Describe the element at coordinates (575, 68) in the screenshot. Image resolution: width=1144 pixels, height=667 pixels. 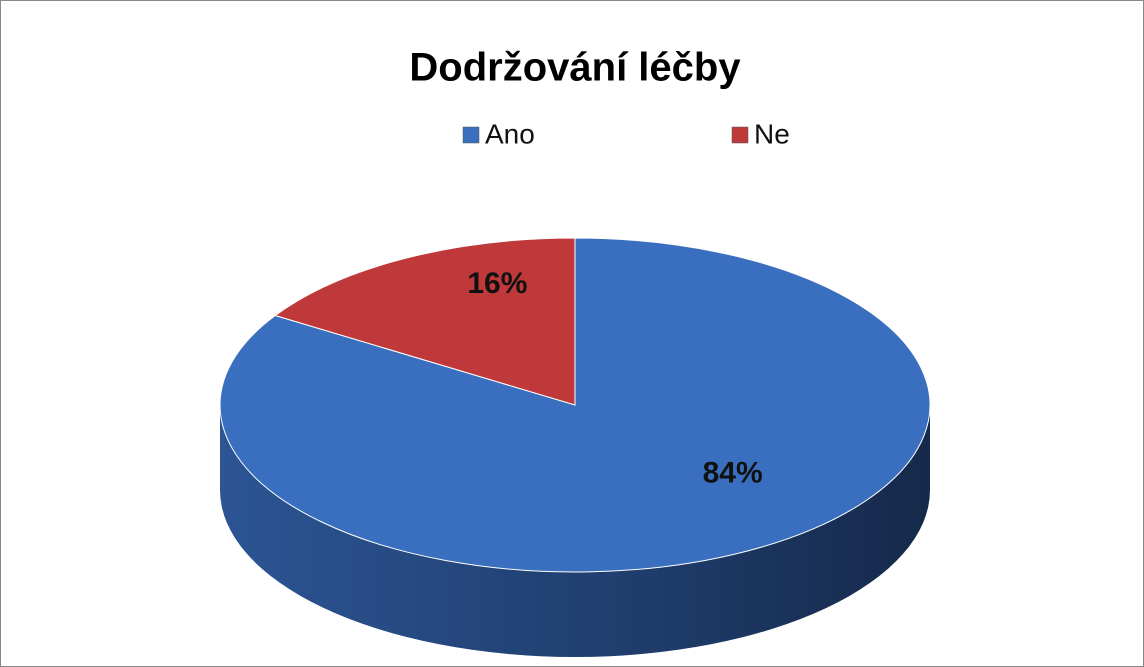
I see `chart-title: Dodržování léčby` at that location.